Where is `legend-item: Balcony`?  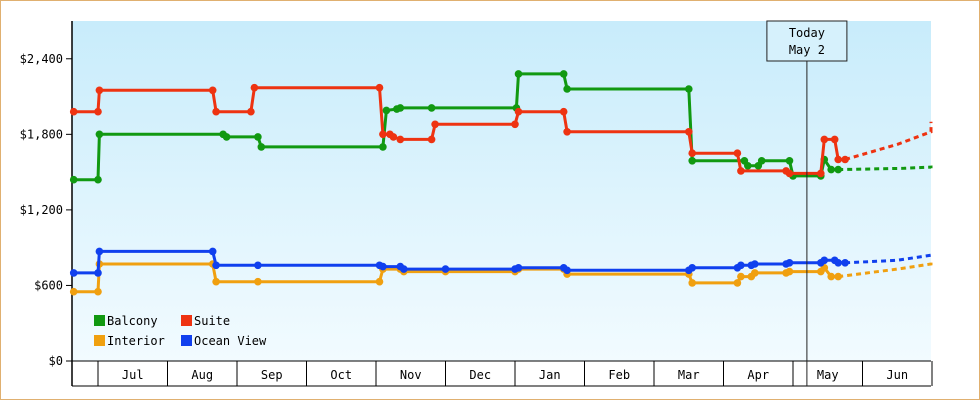 legend-item: Balcony is located at coordinates (126, 321).